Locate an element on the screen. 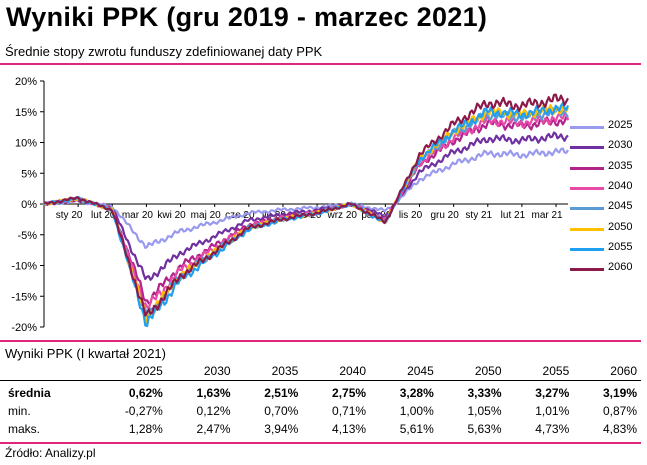  legend-label: 2050 is located at coordinates (620, 226).